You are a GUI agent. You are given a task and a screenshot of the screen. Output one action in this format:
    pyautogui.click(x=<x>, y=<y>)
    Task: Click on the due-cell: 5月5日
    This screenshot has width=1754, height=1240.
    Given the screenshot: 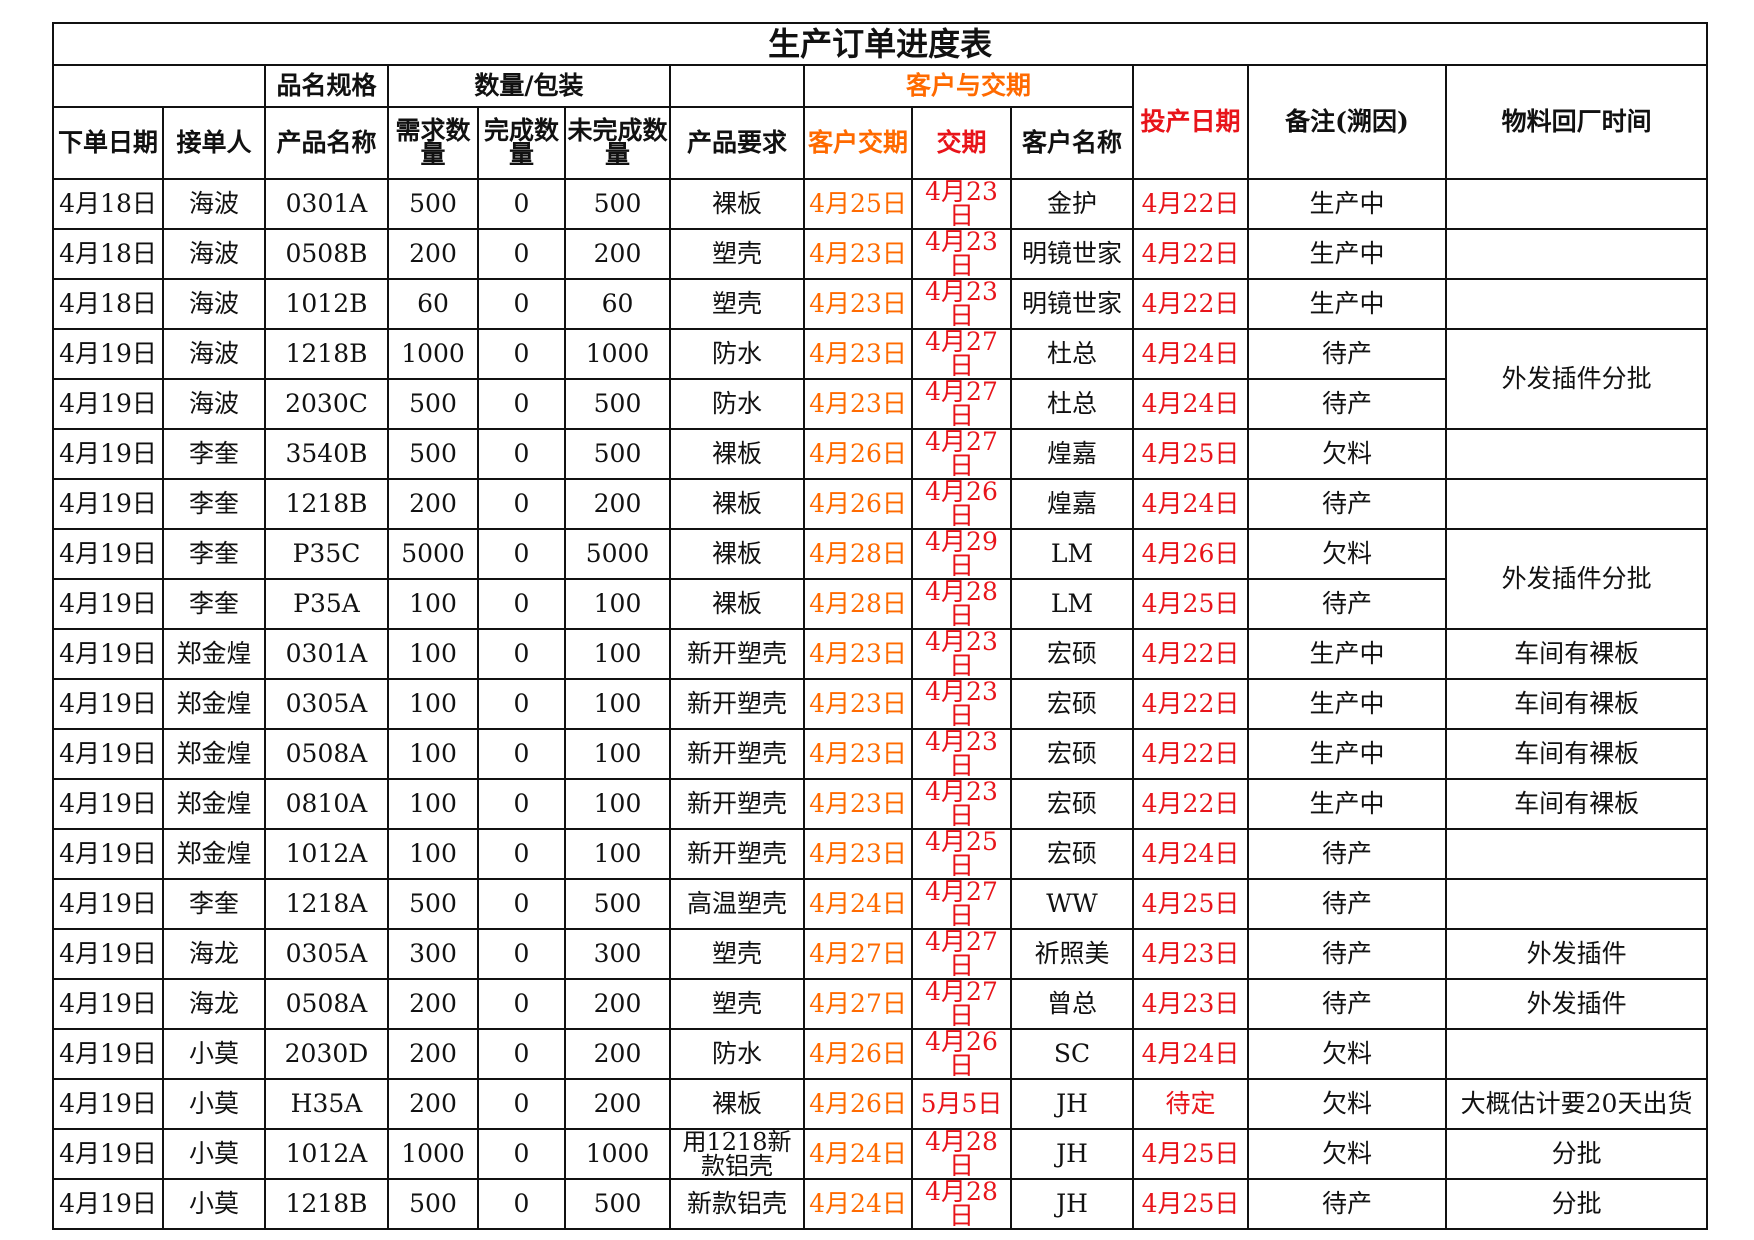 What is the action you would take?
    pyautogui.click(x=961, y=1104)
    